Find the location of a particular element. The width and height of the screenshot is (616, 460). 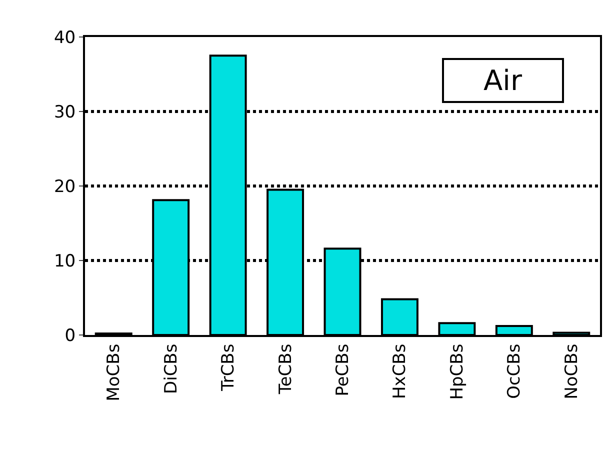

x-tick-label: DiCBs is located at coordinates (171, 369).